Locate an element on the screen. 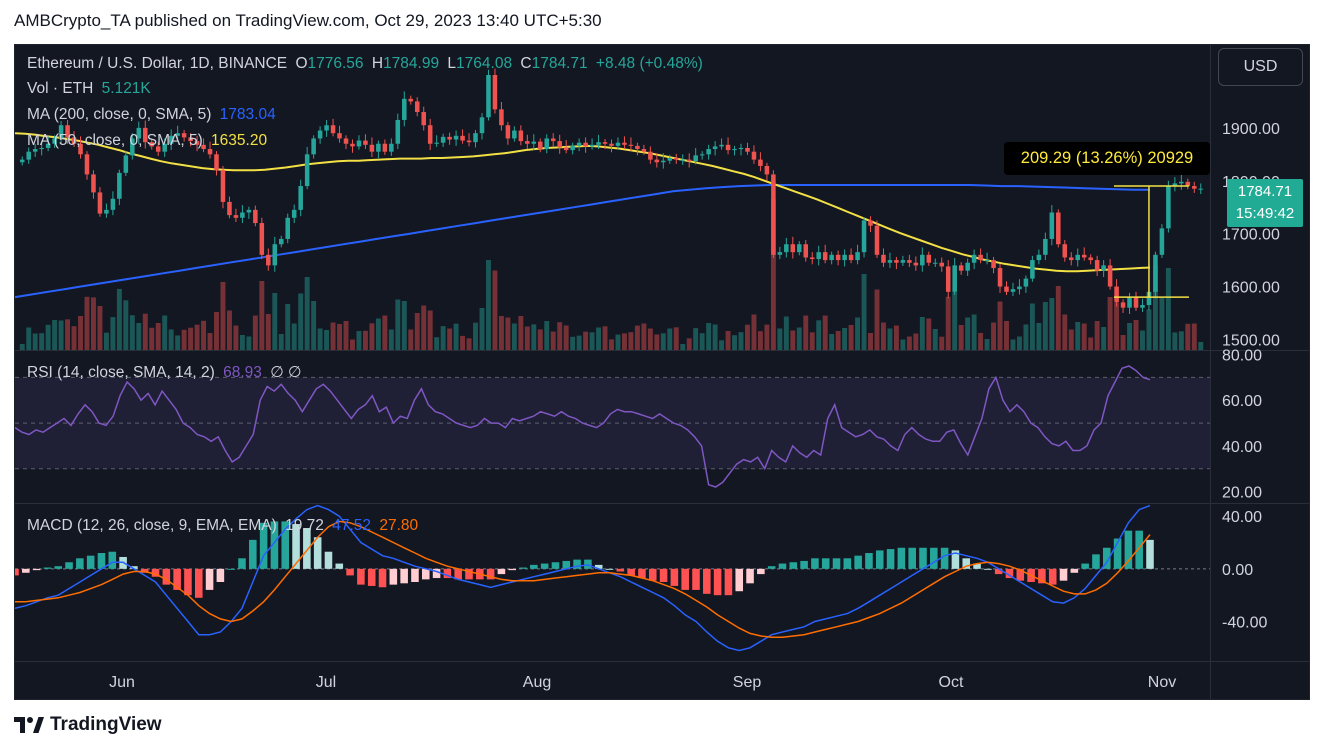 Image resolution: width=1323 pixels, height=752 pixels. currency-button: USD is located at coordinates (1260, 67).